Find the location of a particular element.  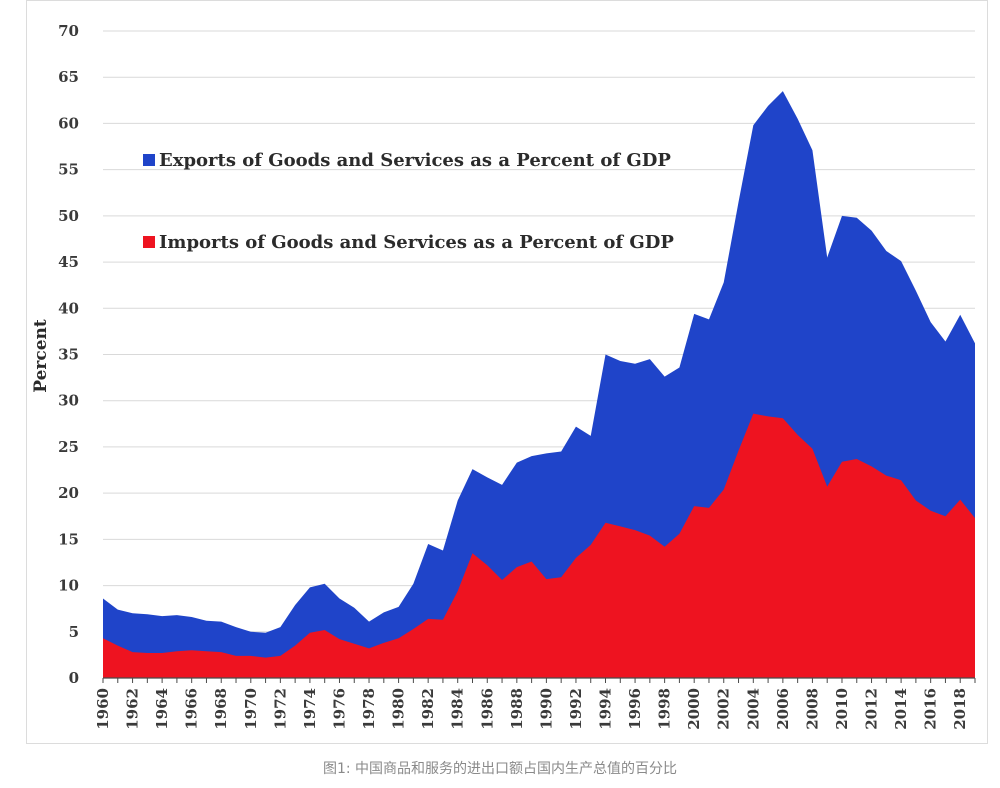

x-tick-label: 1962 is located at coordinates (133, 709).